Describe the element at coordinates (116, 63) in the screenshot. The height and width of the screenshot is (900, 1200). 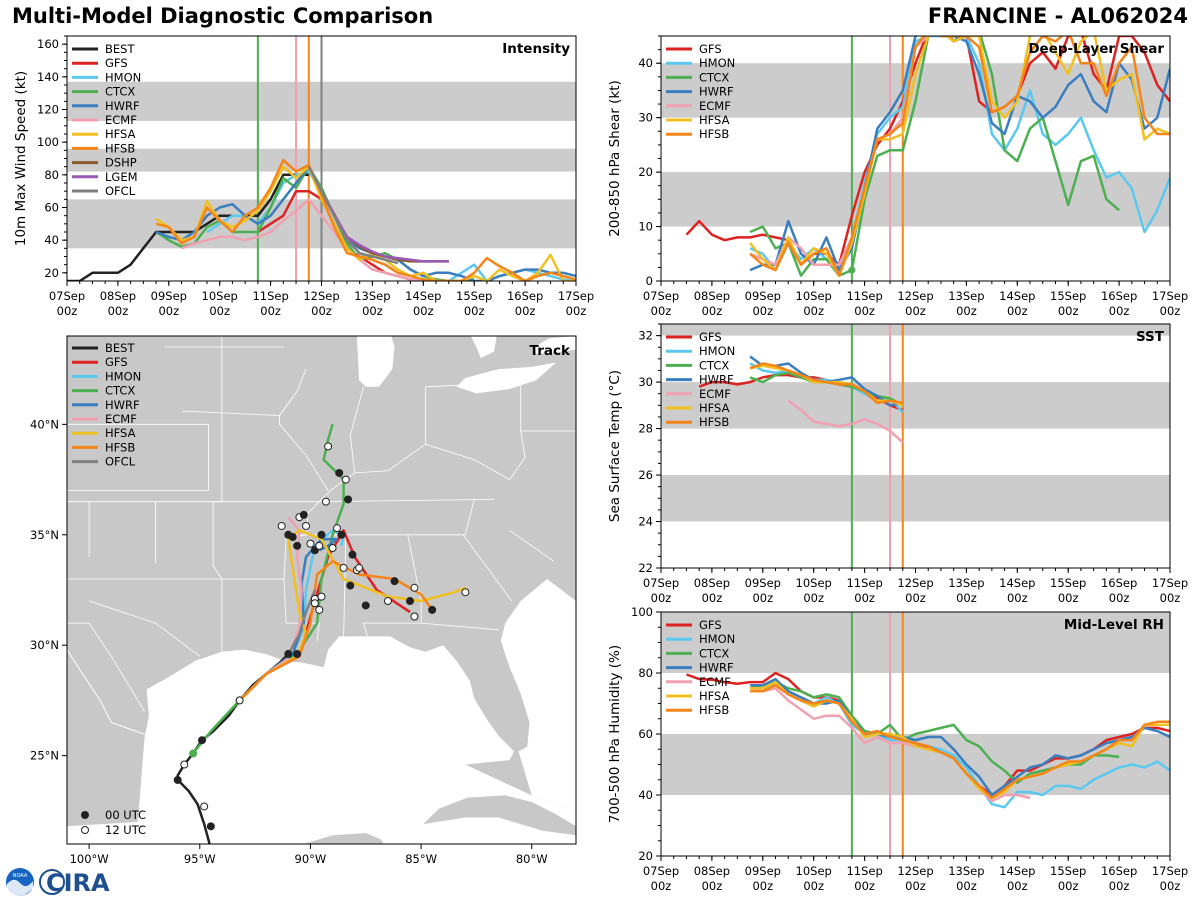
I see `legend-label-intensity-gfs: GFS` at that location.